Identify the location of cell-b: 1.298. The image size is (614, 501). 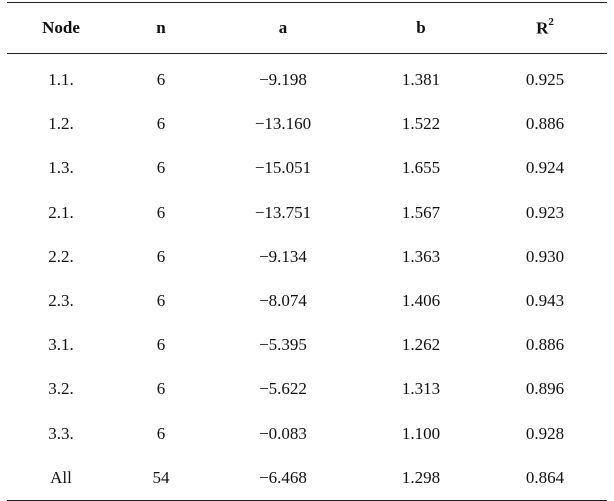
(421, 477).